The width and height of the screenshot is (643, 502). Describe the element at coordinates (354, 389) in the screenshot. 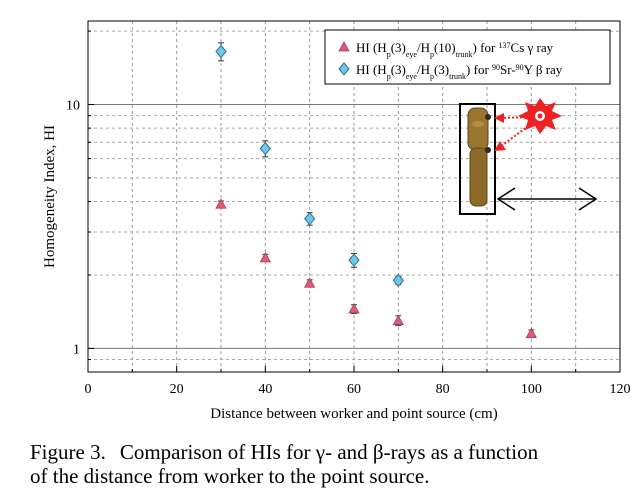

I see `x-tick-label: 60` at that location.